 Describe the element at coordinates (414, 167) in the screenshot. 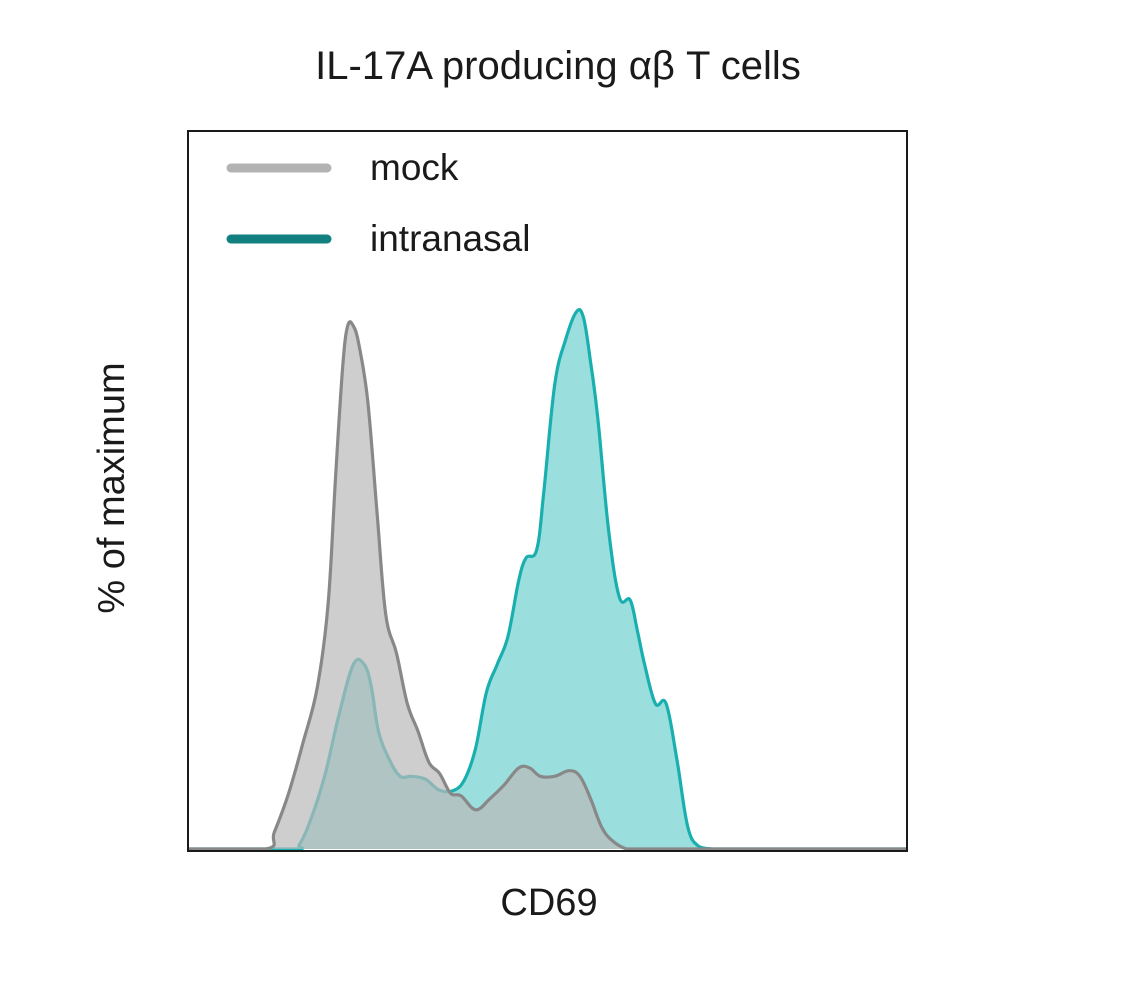

I see `legend-label-mock: mock` at that location.